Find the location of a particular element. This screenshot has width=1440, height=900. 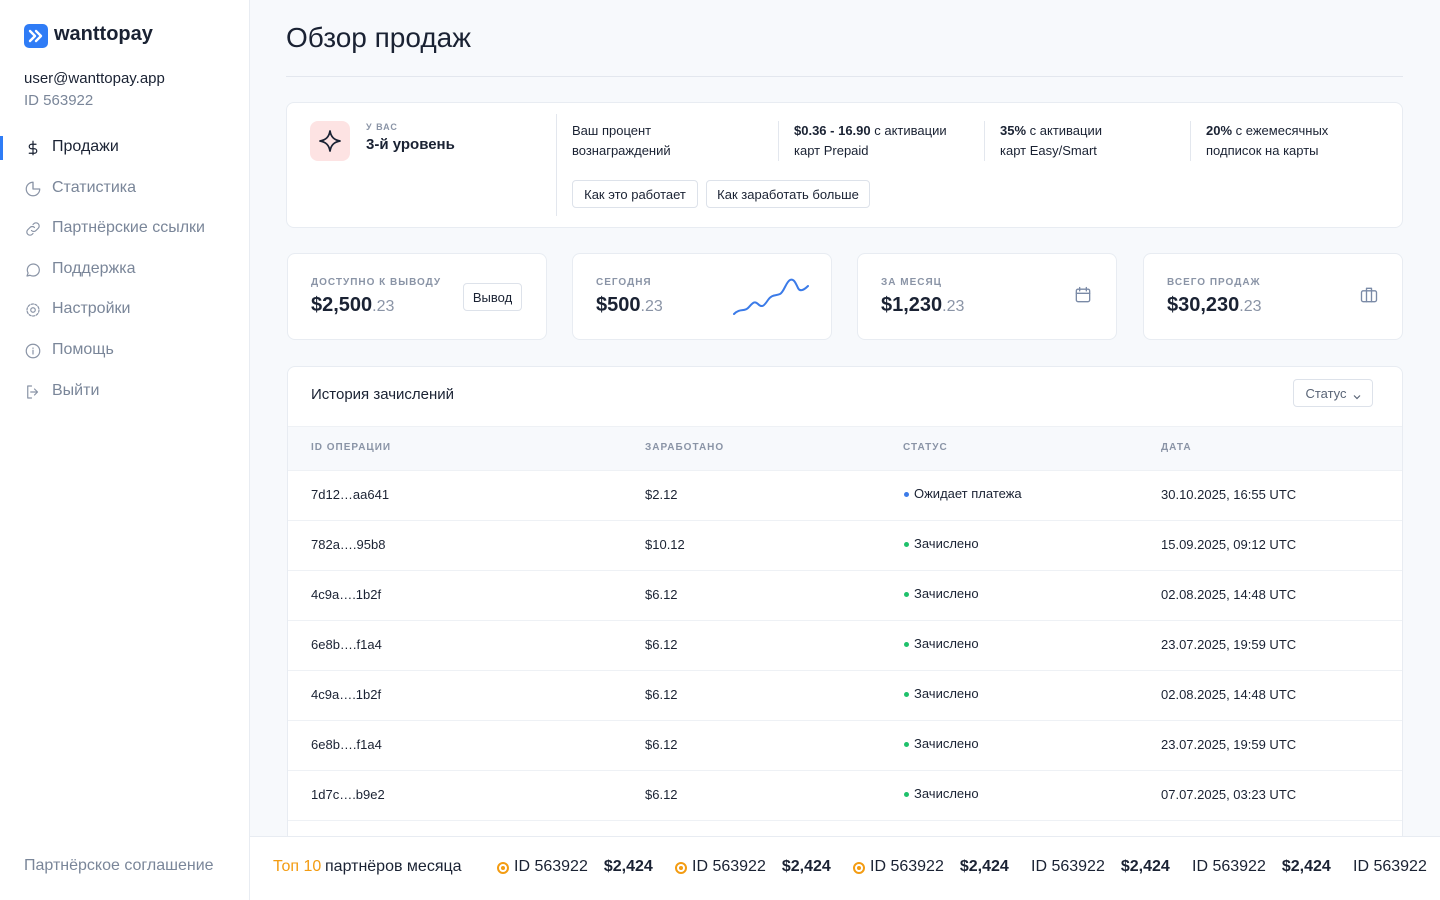

reward: 35% с активации карт Easy/Smart is located at coordinates (1065, 141).